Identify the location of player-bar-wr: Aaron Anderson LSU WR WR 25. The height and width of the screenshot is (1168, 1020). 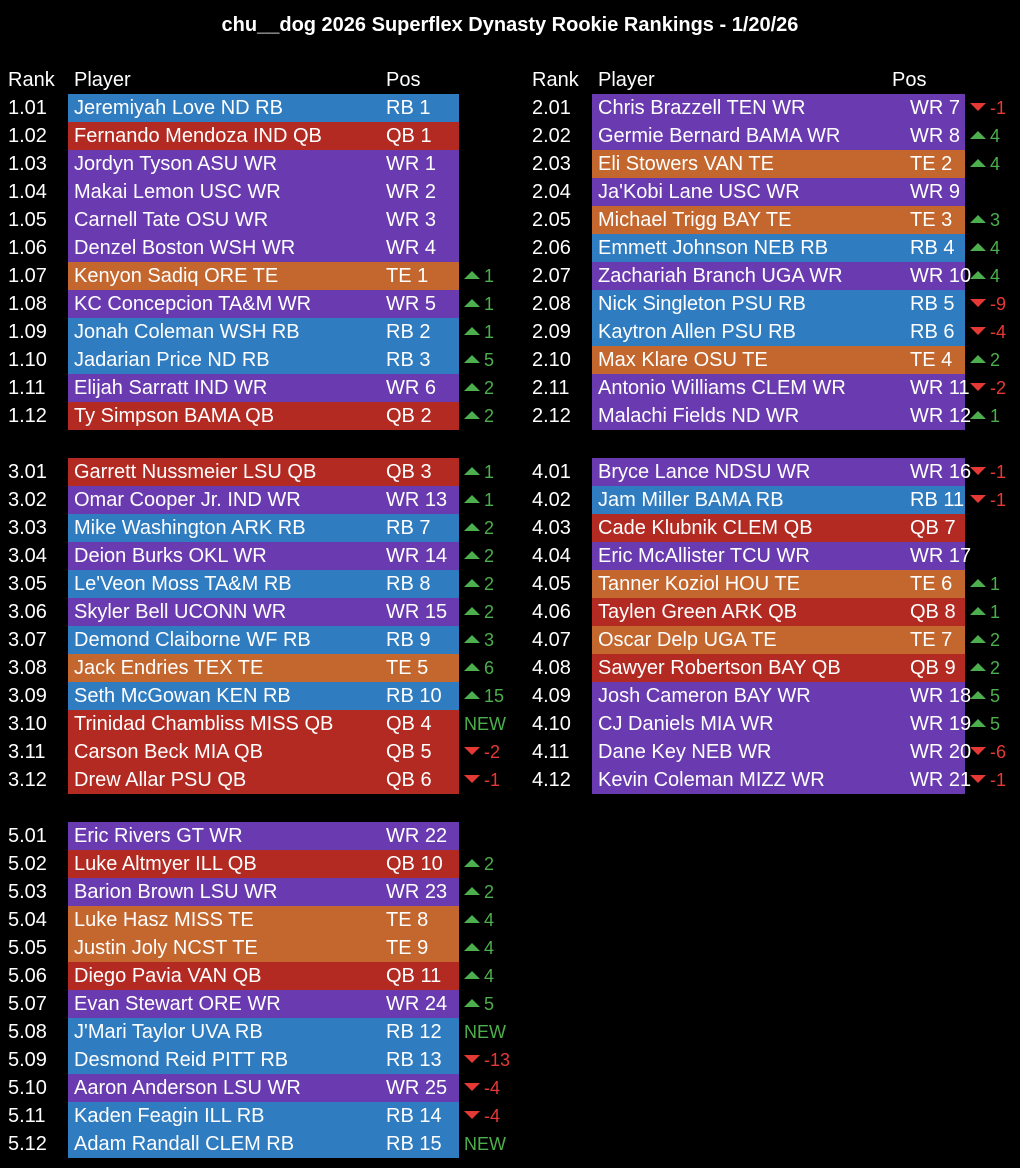
(263, 1088).